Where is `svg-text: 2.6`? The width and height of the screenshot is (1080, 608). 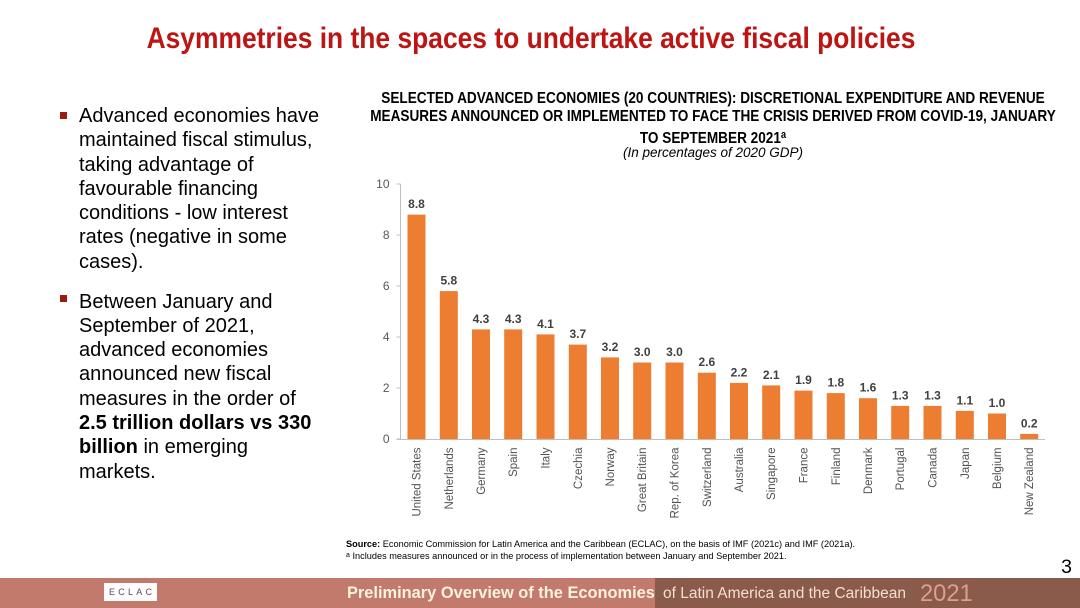 svg-text: 2.6 is located at coordinates (706, 362).